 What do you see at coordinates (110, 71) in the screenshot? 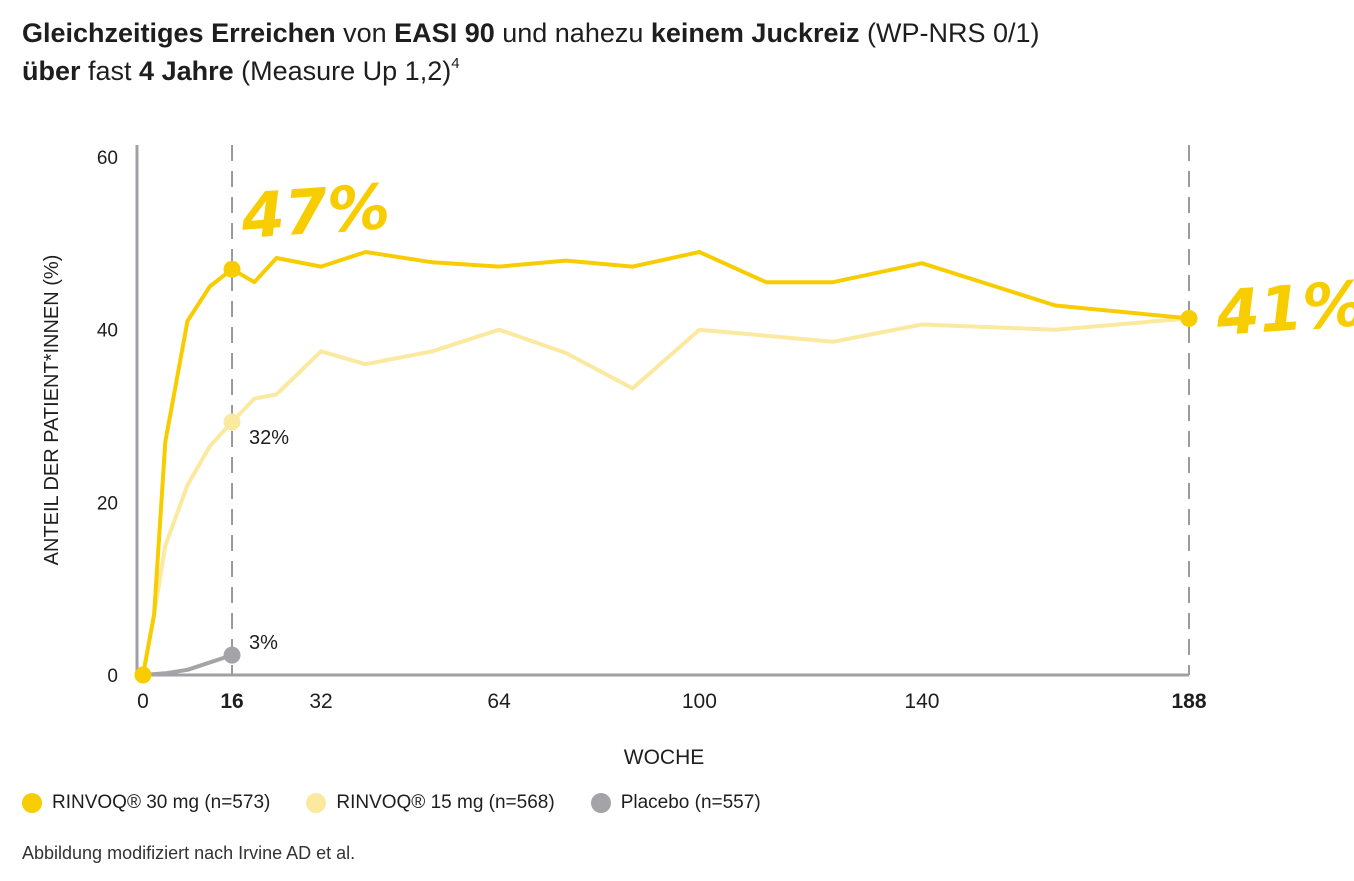
I see `title-text-4: fast` at bounding box center [110, 71].